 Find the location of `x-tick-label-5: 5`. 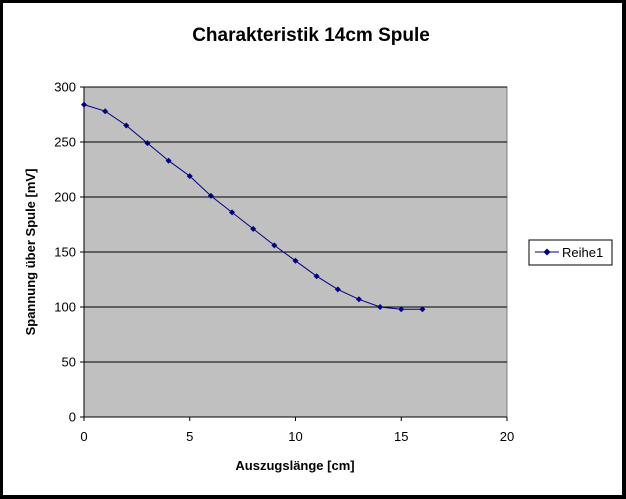

x-tick-label-5: 5 is located at coordinates (189, 436).